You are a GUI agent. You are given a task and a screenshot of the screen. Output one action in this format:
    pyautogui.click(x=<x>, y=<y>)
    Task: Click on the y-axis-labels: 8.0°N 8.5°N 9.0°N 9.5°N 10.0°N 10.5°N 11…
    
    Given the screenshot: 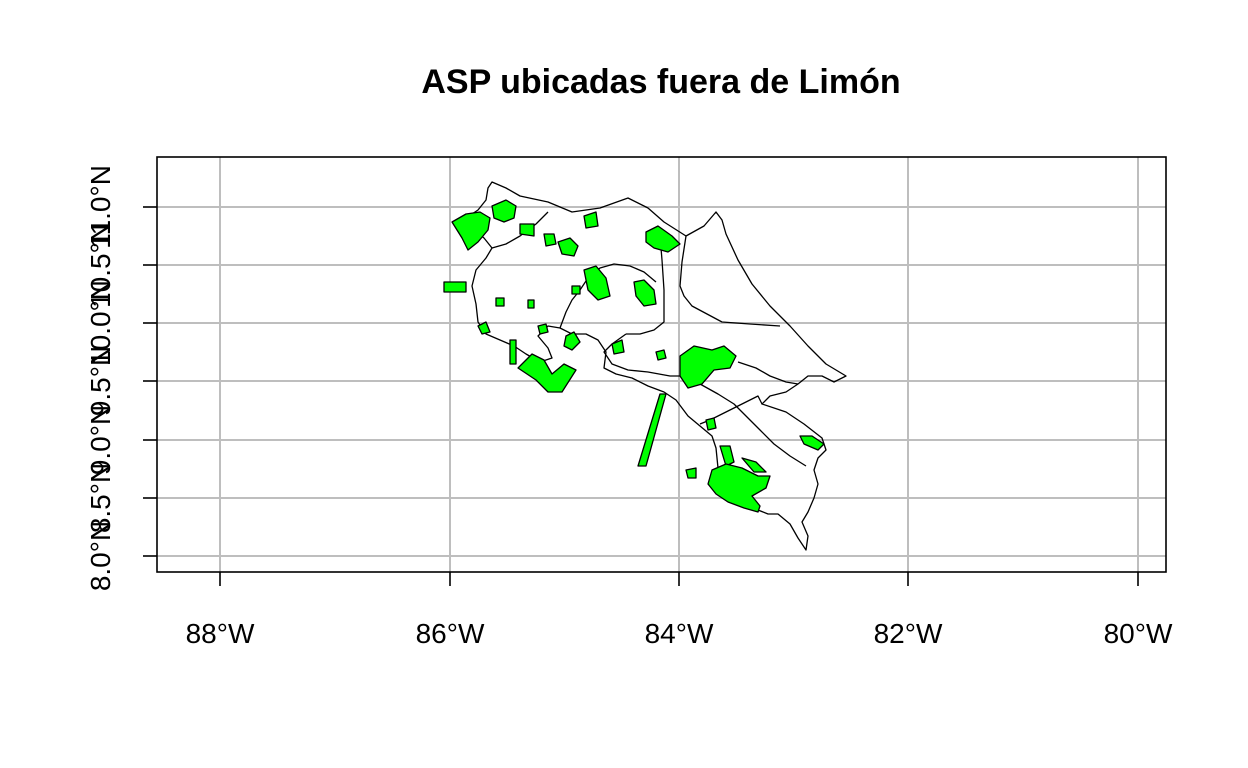 What is the action you would take?
    pyautogui.click(x=100, y=378)
    